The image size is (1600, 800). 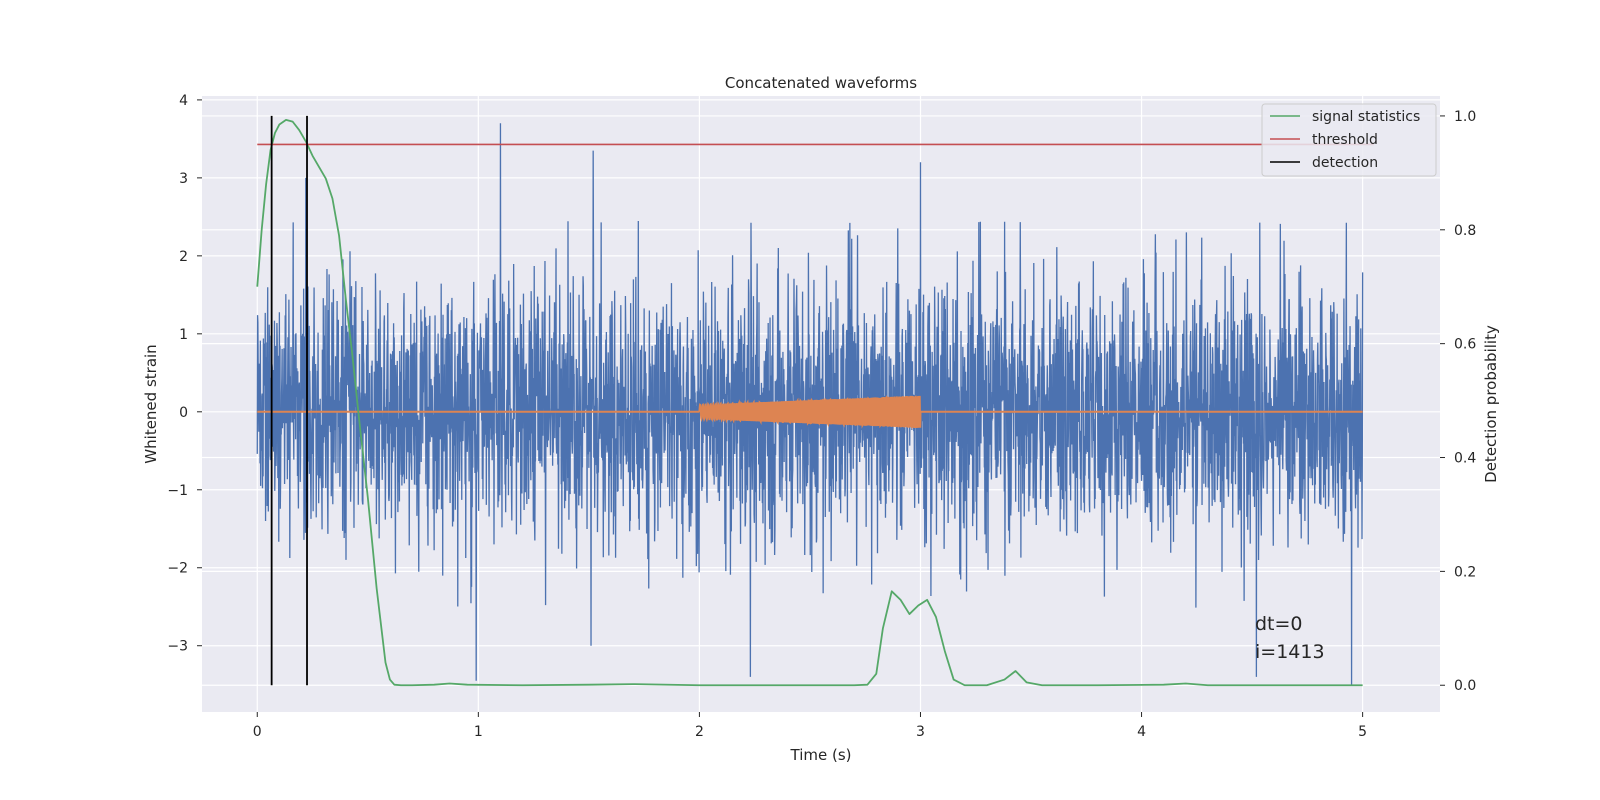 I want to click on y-tick-label: 4, so click(x=183, y=101).